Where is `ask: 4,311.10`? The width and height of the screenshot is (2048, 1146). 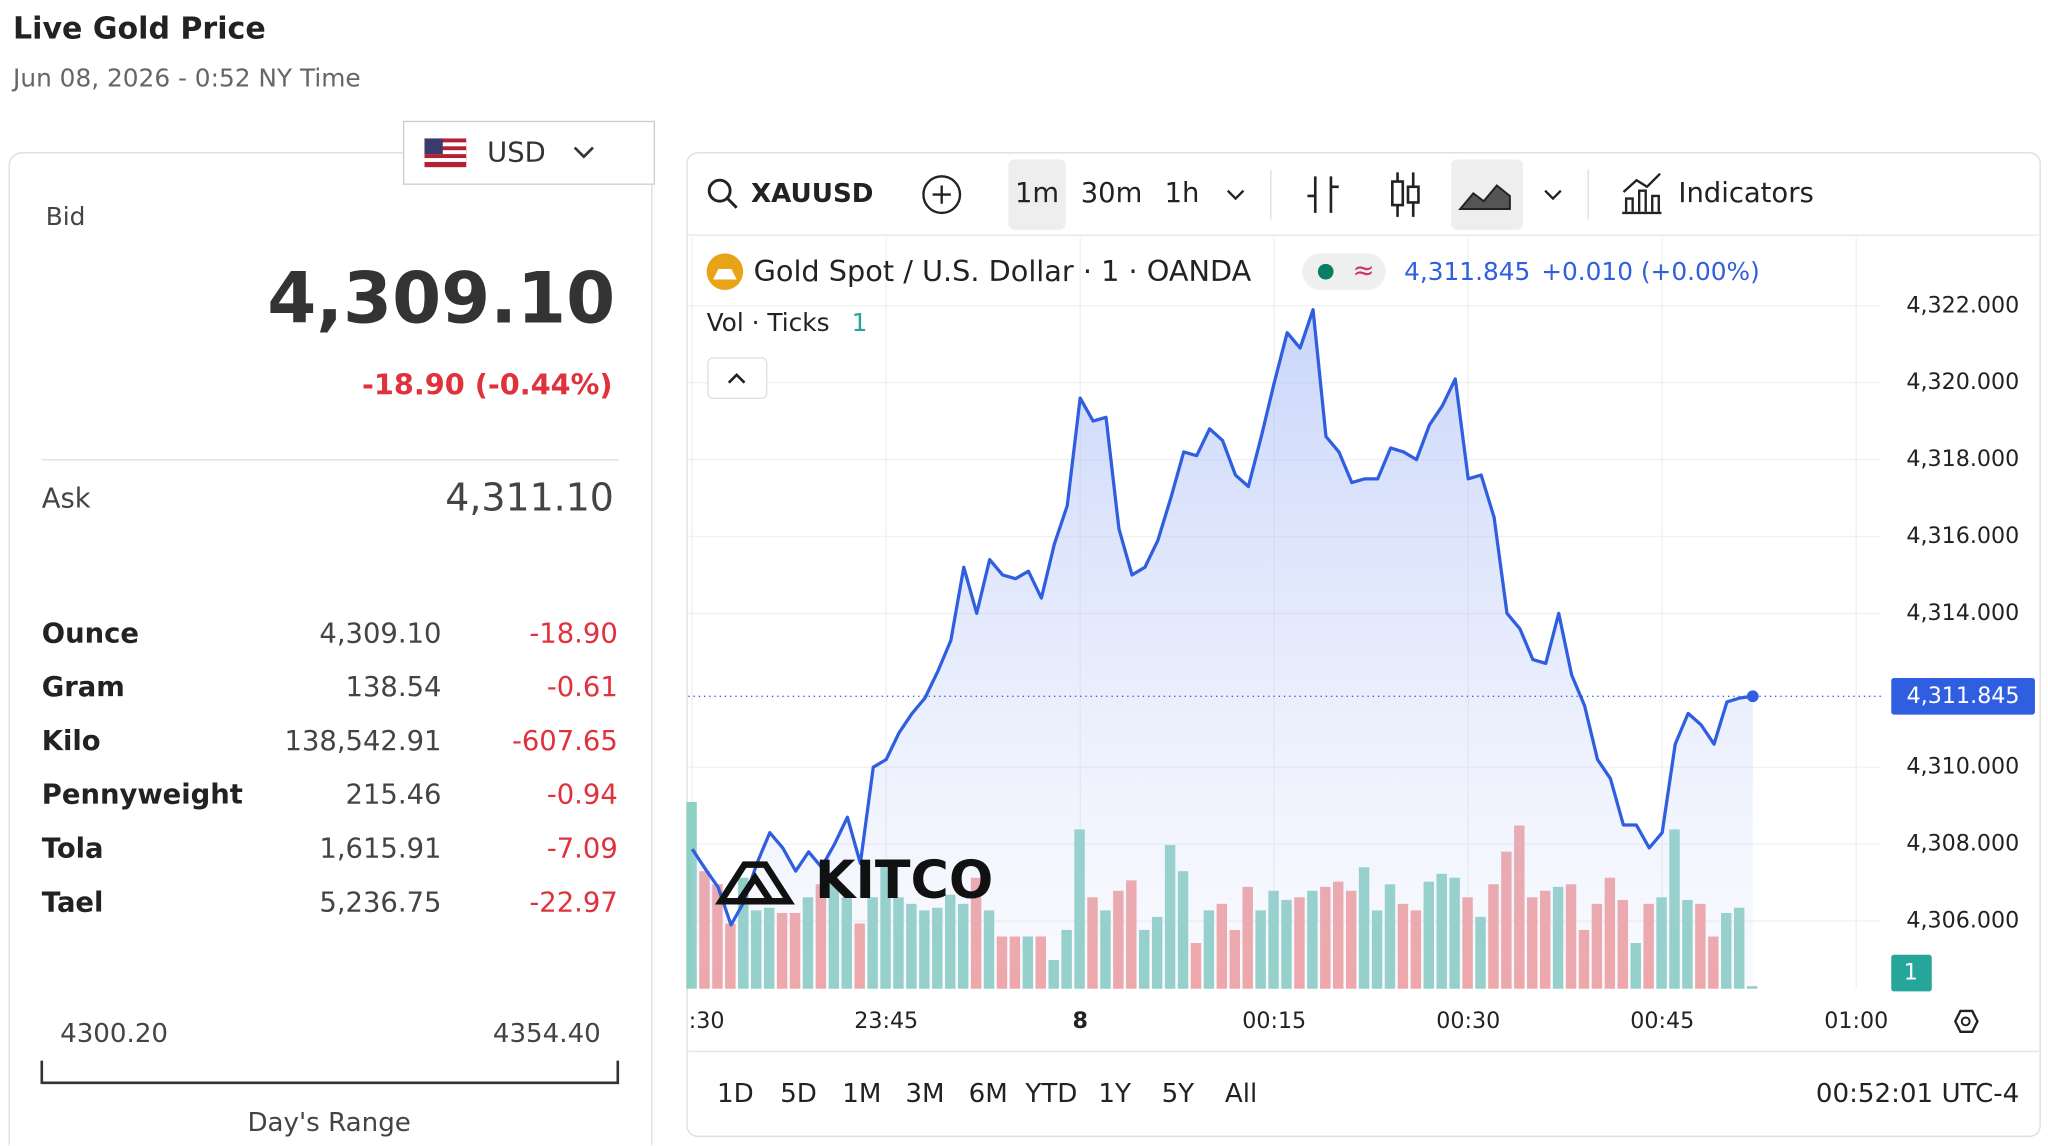 ask: 4,311.10 is located at coordinates (529, 498).